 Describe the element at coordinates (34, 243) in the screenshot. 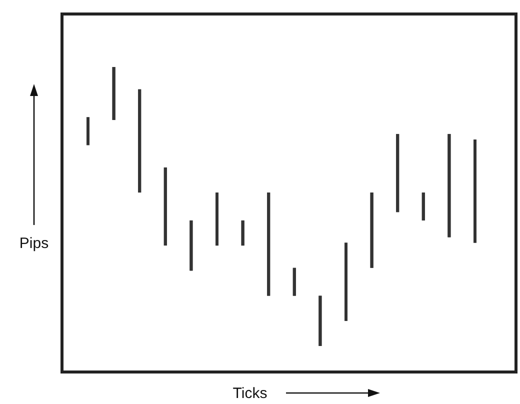

I see `y-axis-title: Pips` at that location.